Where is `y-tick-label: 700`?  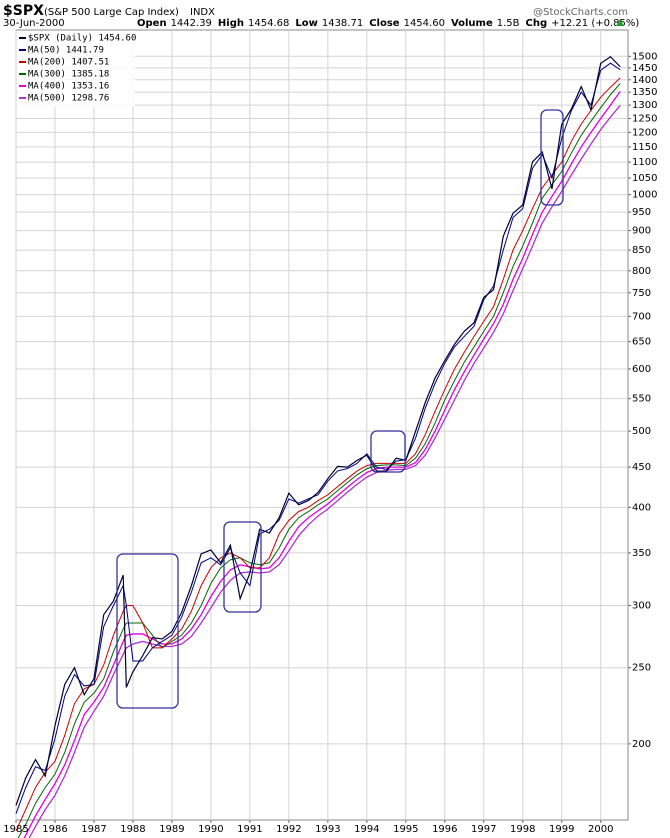 y-tick-label: 700 is located at coordinates (641, 316).